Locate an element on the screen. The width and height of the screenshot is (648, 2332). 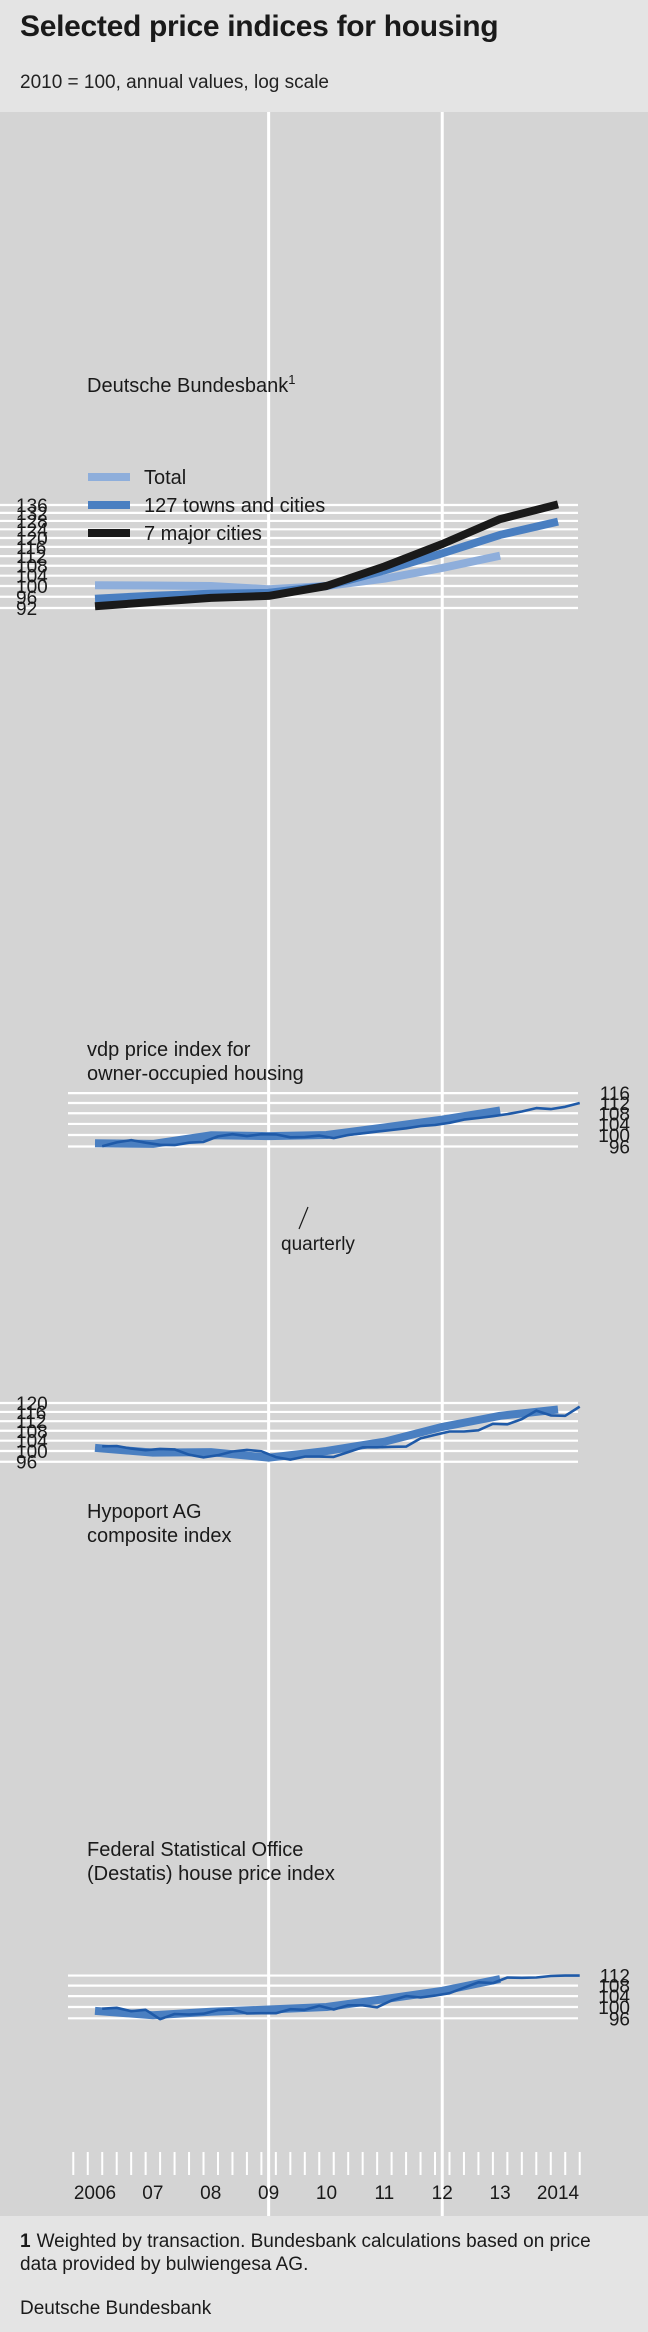
y-tick-label-1-100: 100 is located at coordinates (32, 587).